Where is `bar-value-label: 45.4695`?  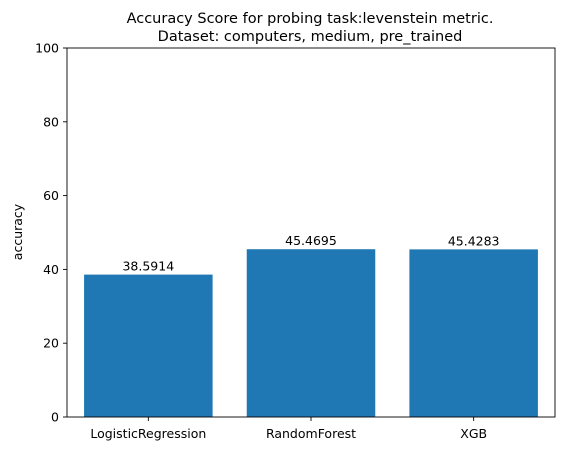
bar-value-label: 45.4695 is located at coordinates (311, 240).